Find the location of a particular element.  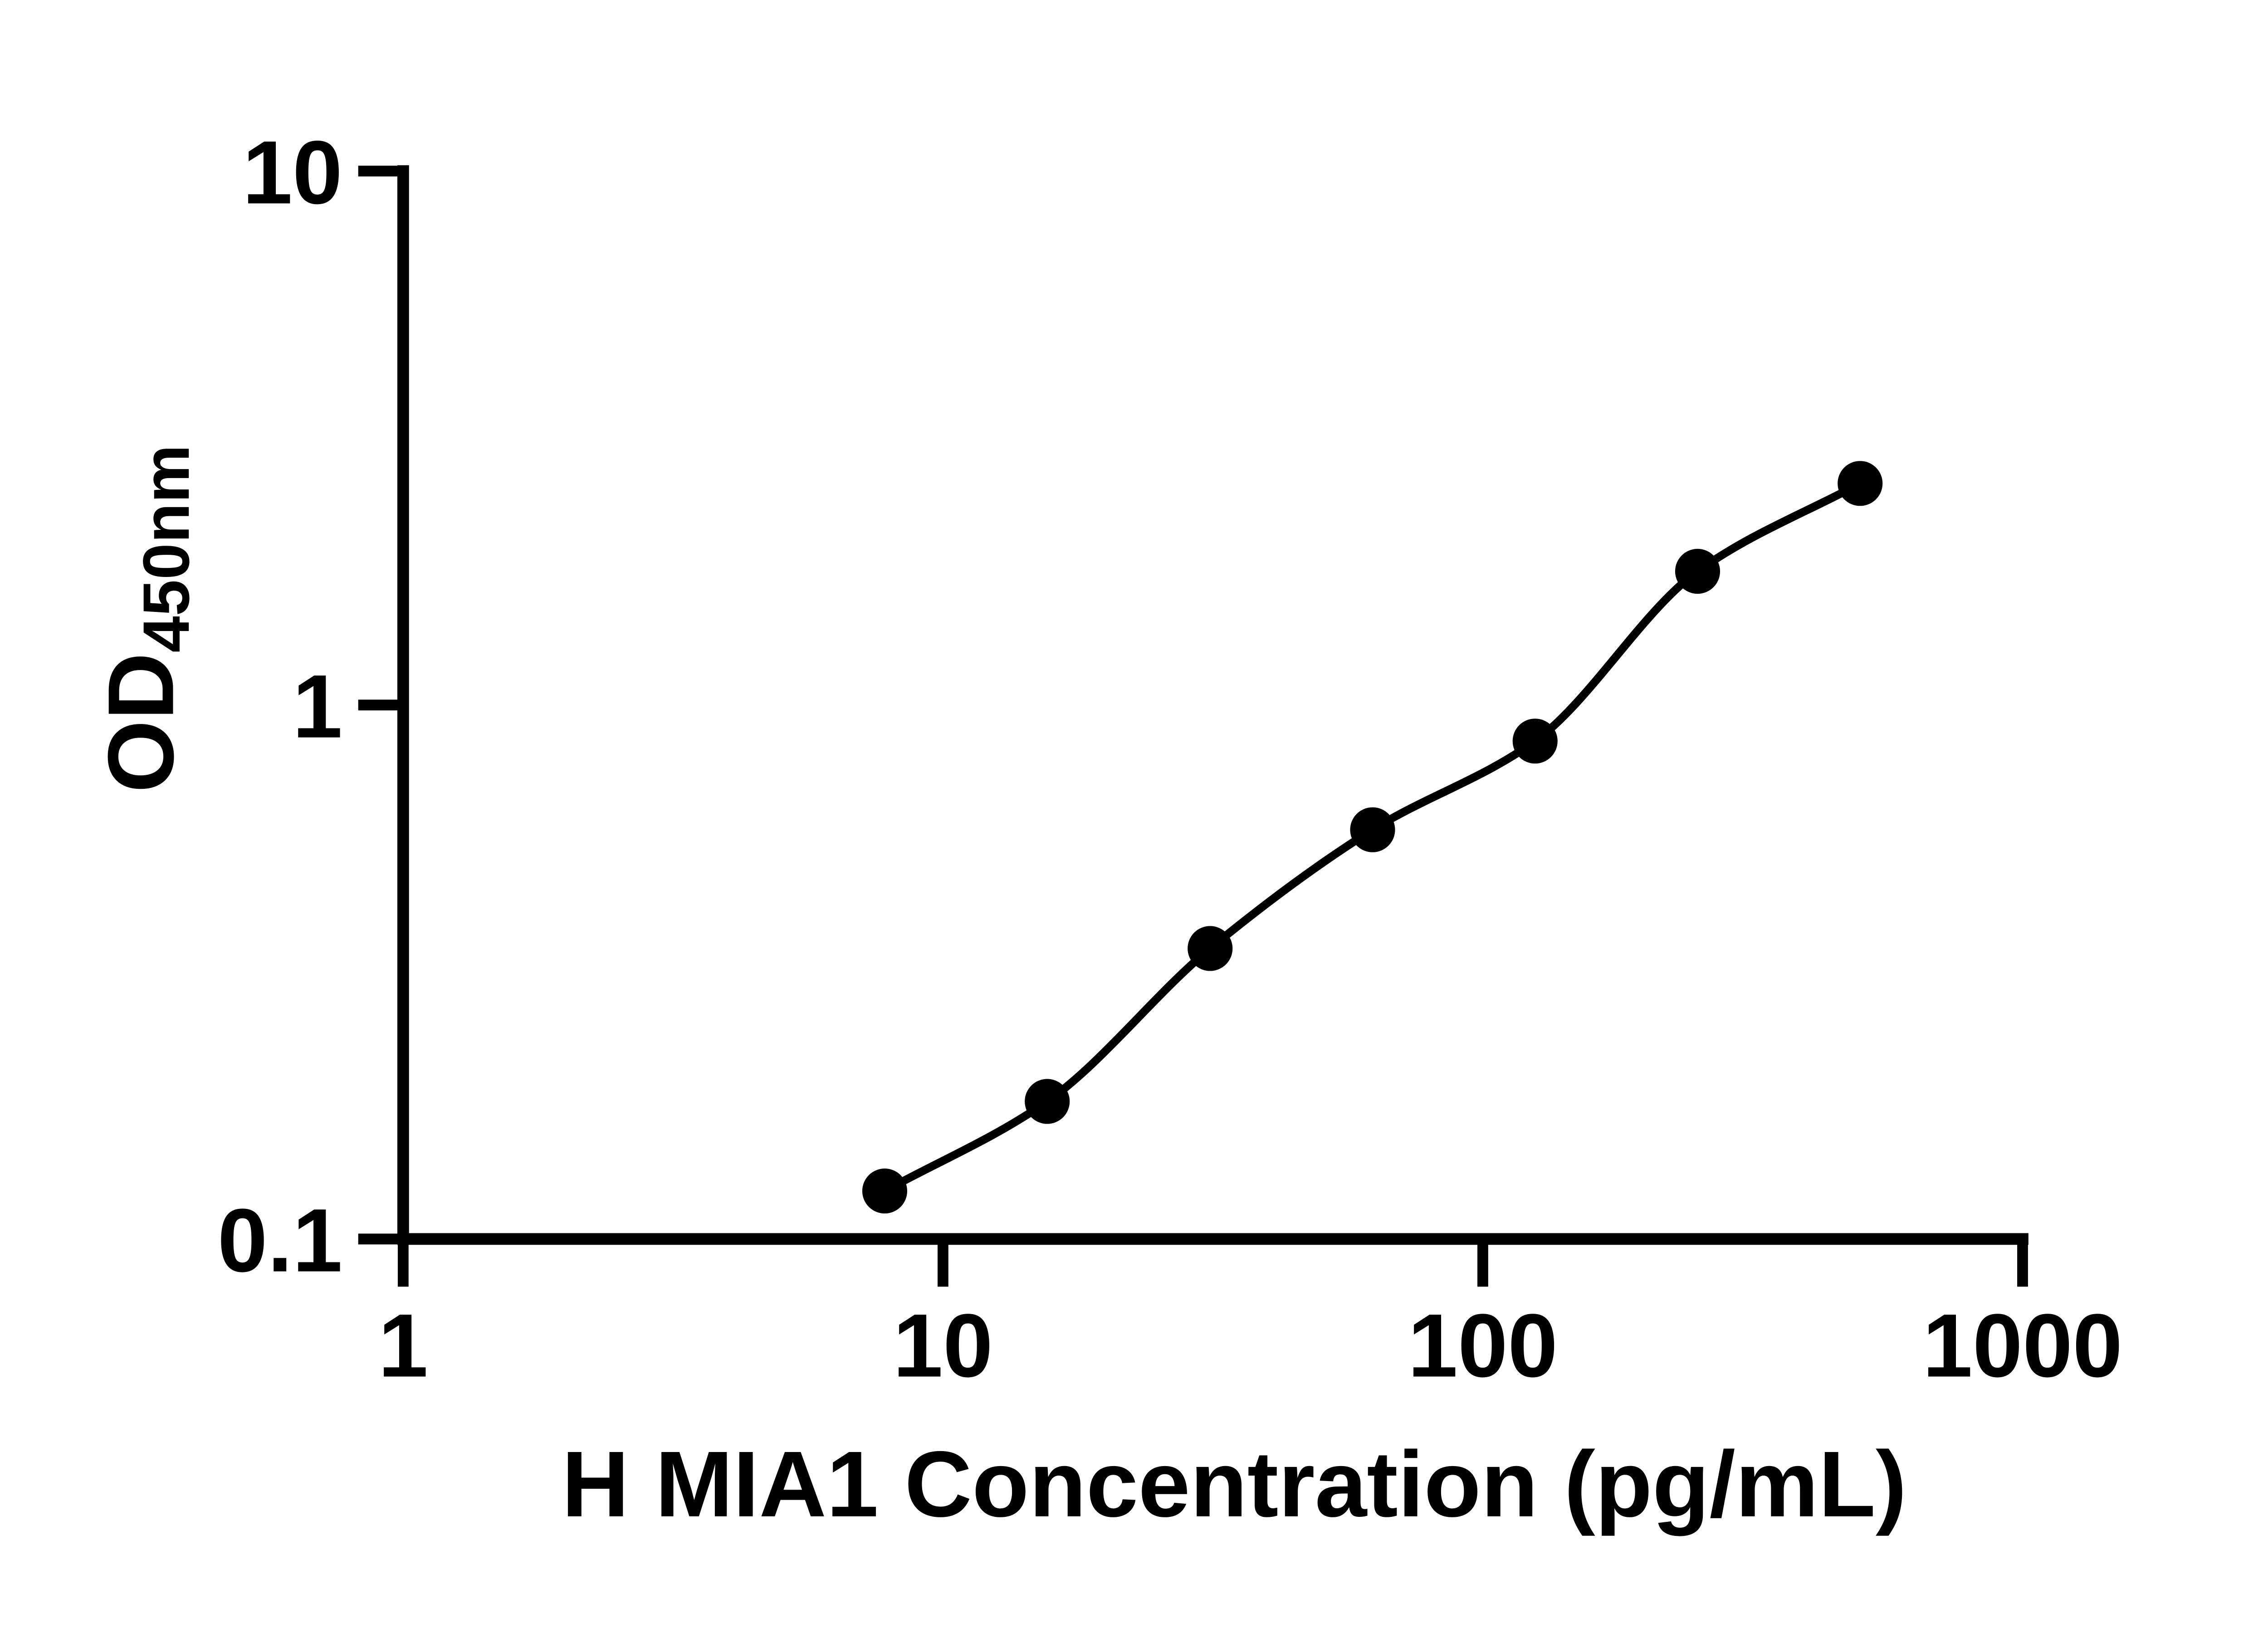

x-tick-label-100: 100 is located at coordinates (1483, 1346).